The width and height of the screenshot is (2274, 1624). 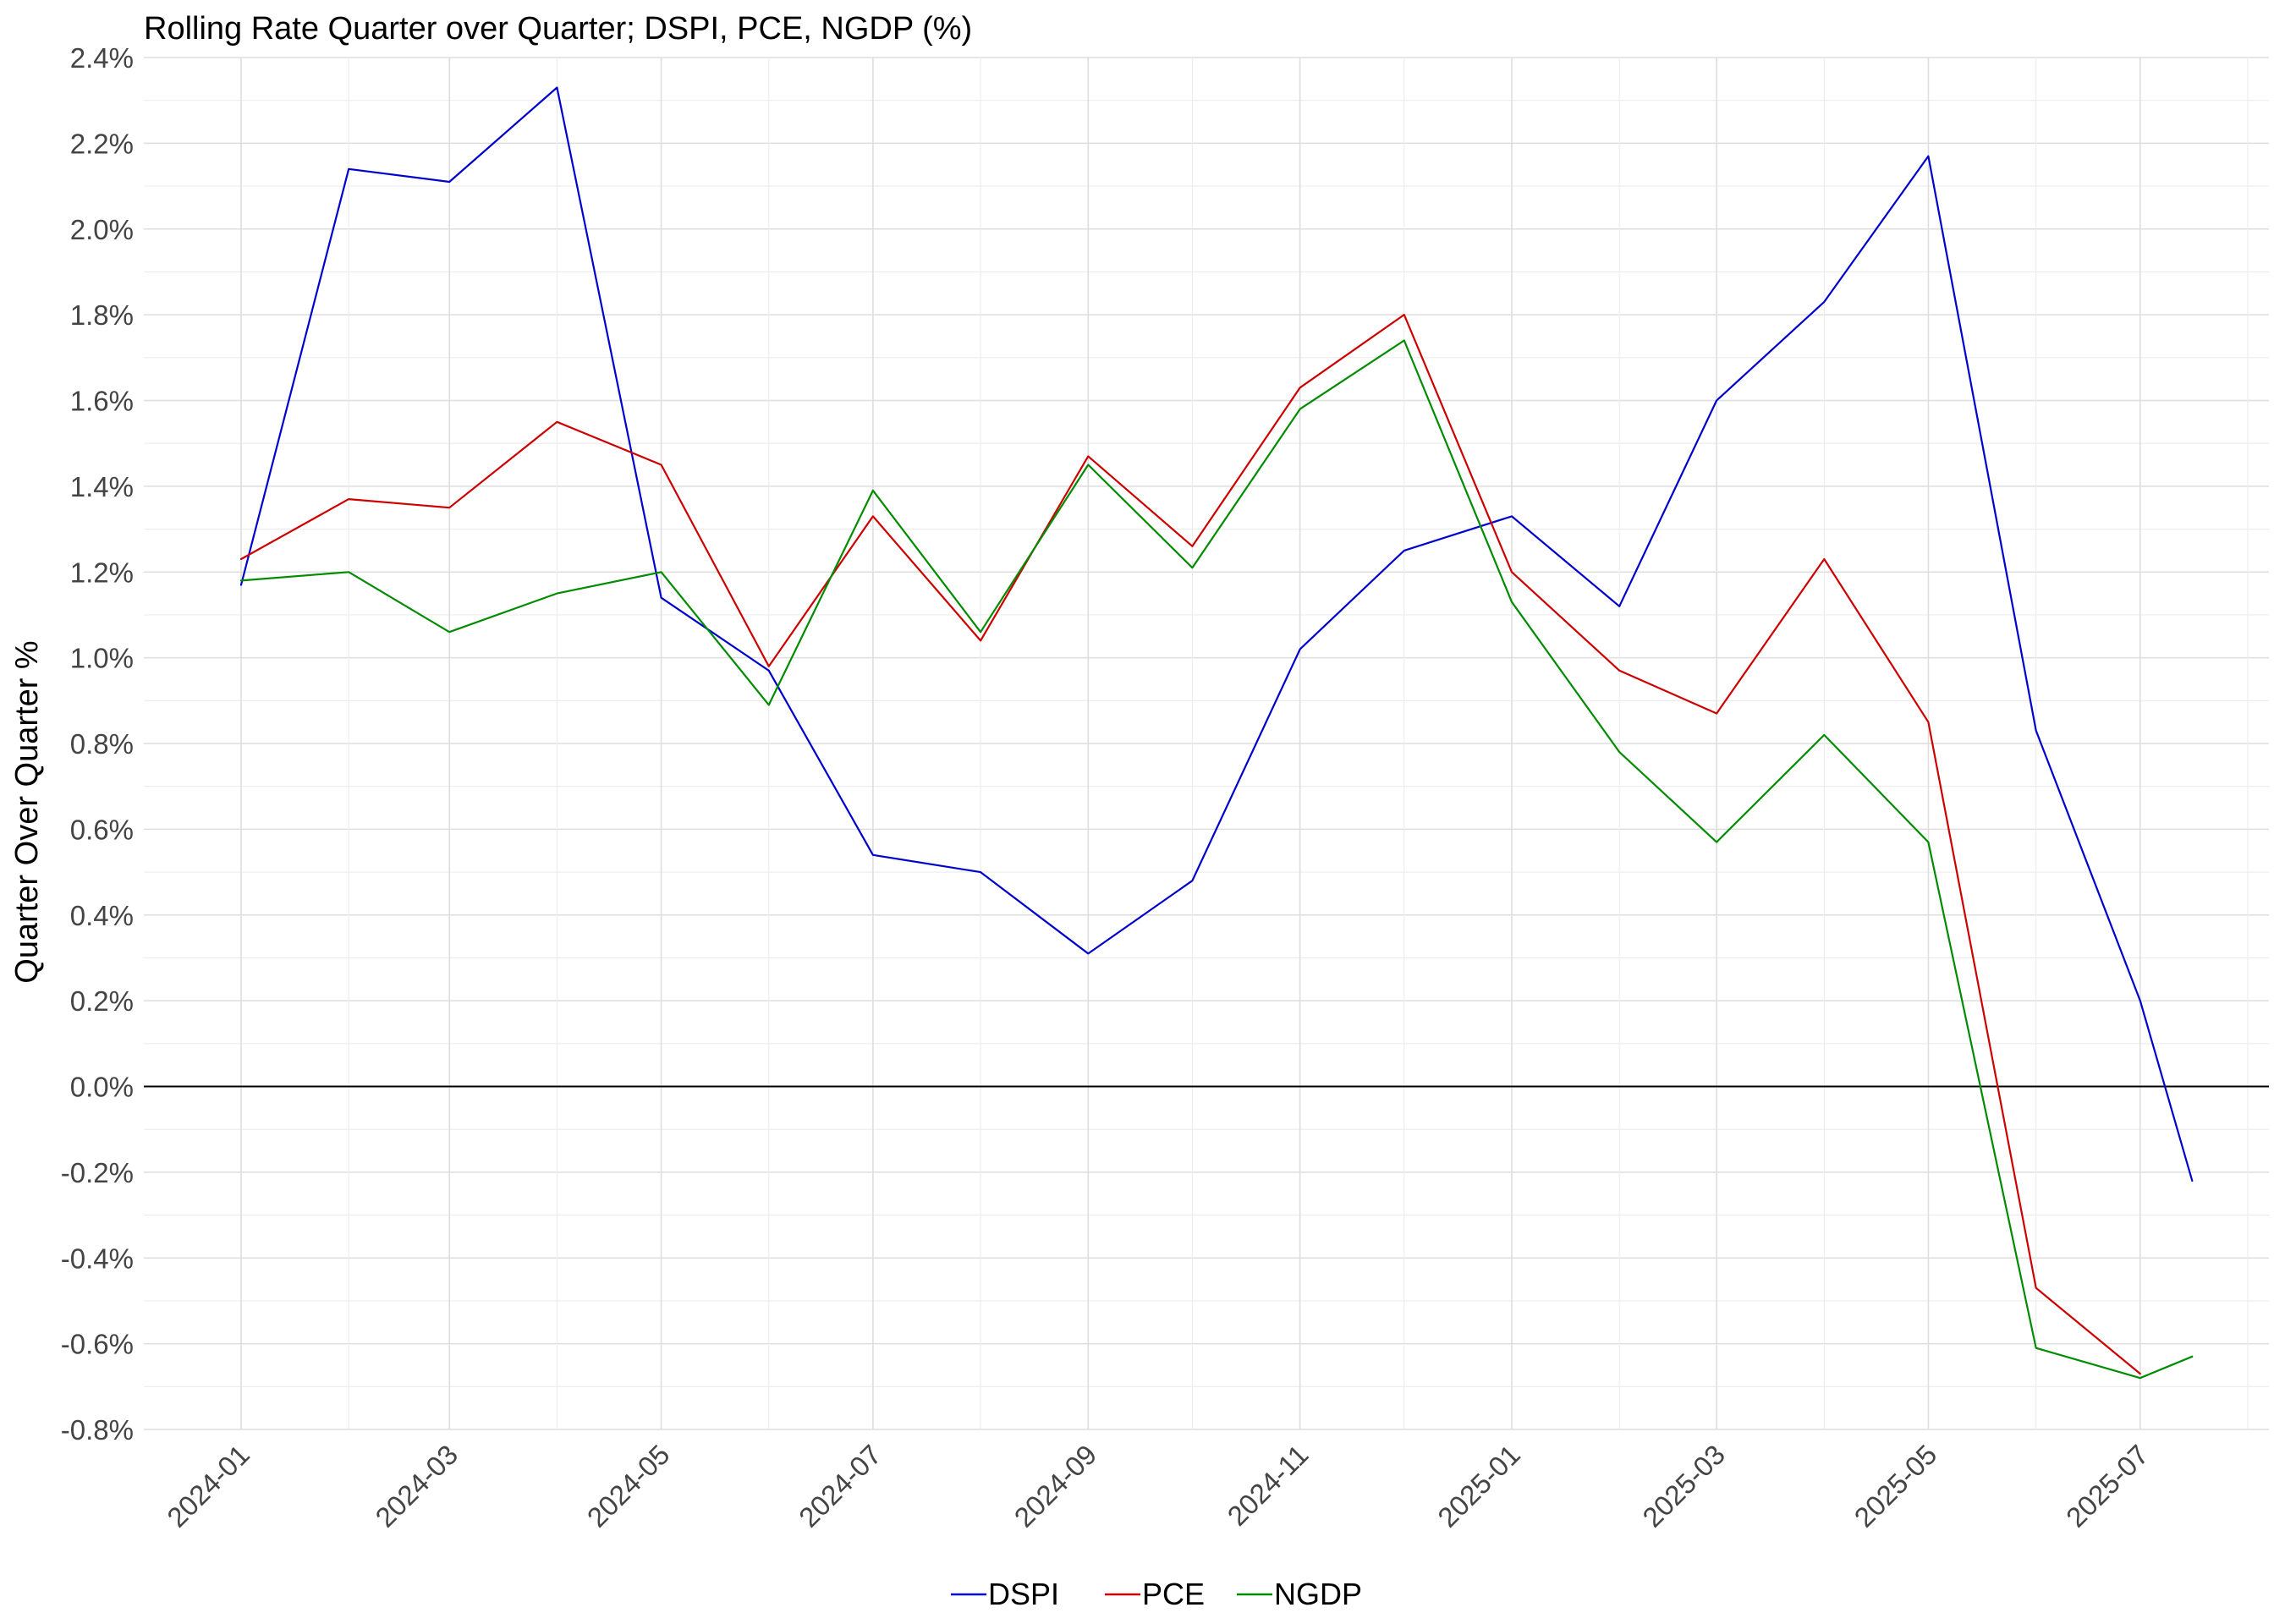 What do you see at coordinates (1055, 1486) in the screenshot?
I see `x-tick-label: 2024-09` at bounding box center [1055, 1486].